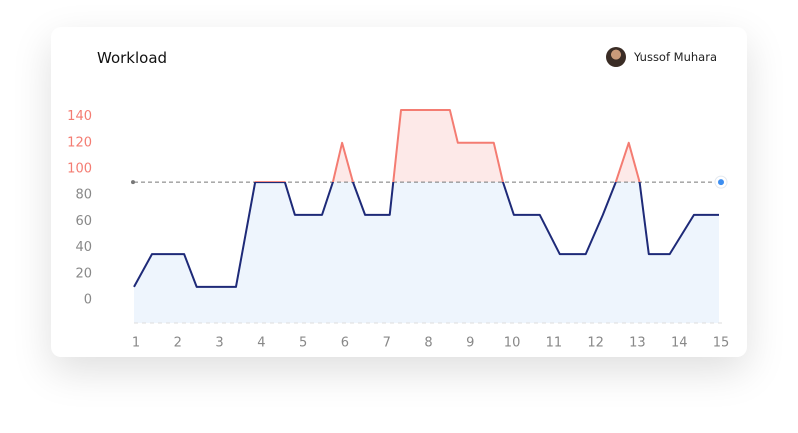 This screenshot has height=433, width=798. What do you see at coordinates (615, 57) in the screenshot?
I see `avatar` at bounding box center [615, 57].